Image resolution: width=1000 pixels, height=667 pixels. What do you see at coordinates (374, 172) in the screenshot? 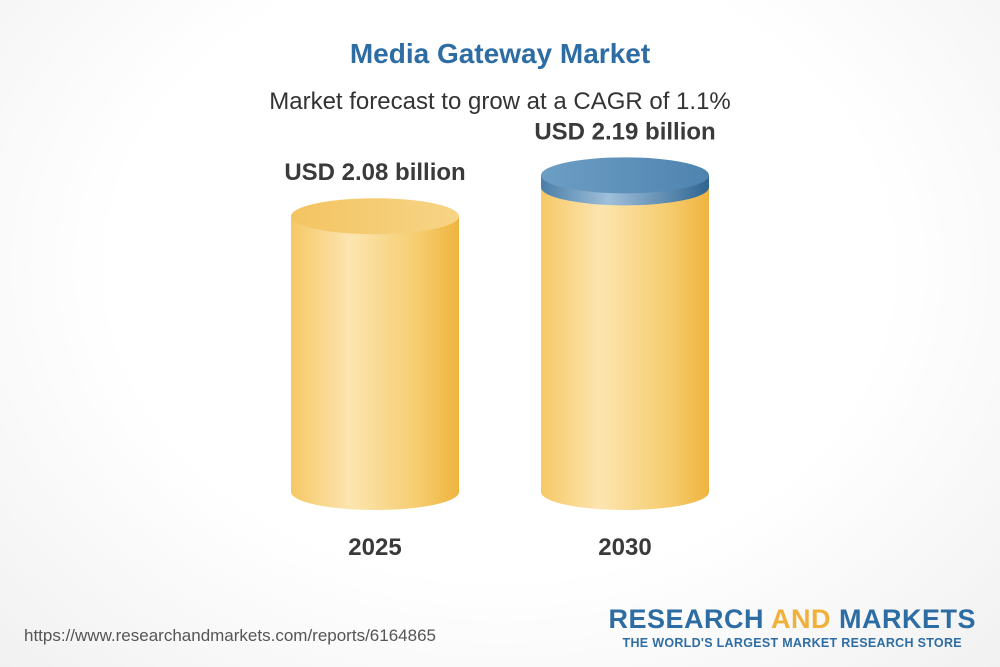
I see `value-label: USD 2.08 billion` at bounding box center [374, 172].